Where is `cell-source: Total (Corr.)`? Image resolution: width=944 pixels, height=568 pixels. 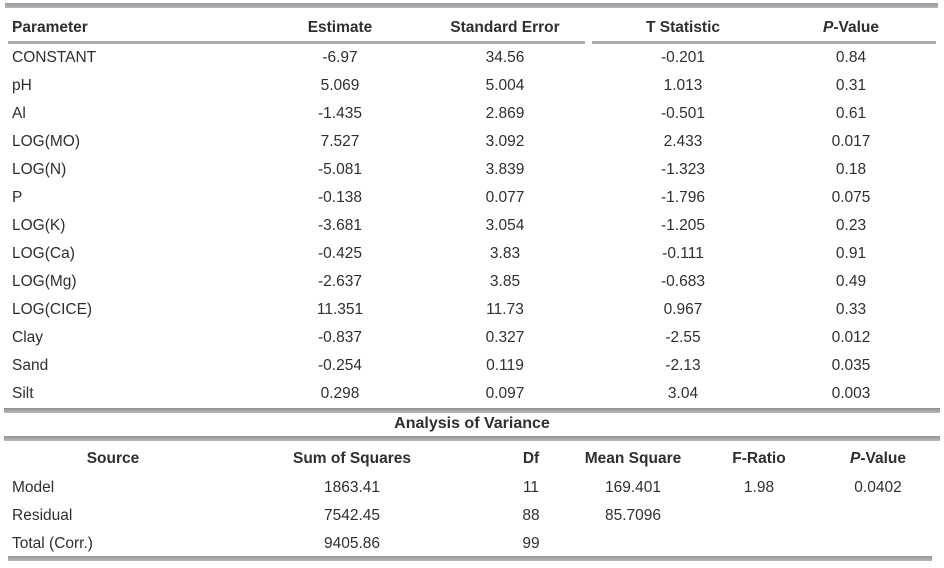
cell-source: Total (Corr.) is located at coordinates (52, 543).